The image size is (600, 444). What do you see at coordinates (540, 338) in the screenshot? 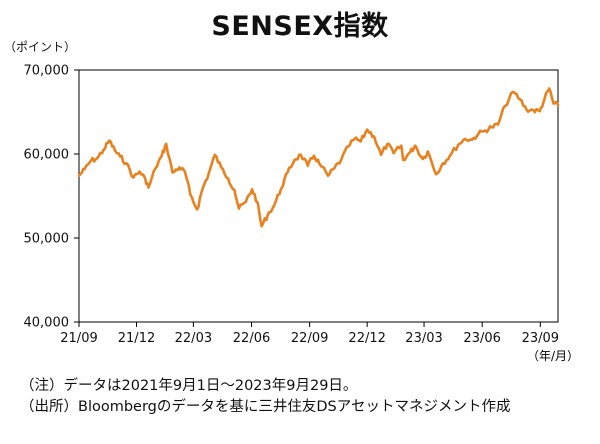
I see `x-tick-label: 23/09` at bounding box center [540, 338].